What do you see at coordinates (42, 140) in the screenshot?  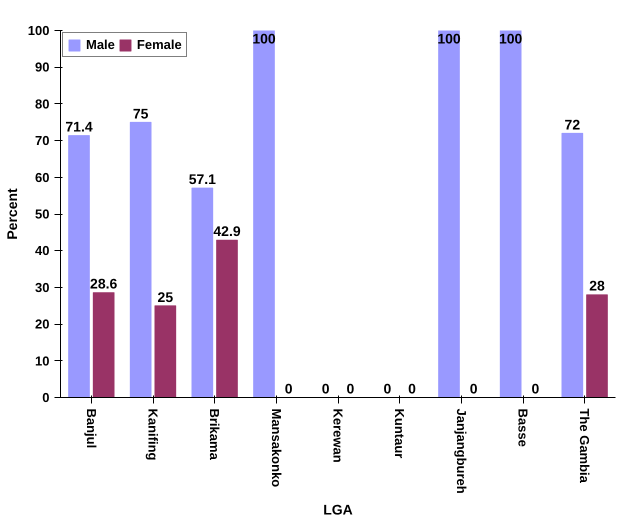 I see `y-tick-label: 70` at bounding box center [42, 140].